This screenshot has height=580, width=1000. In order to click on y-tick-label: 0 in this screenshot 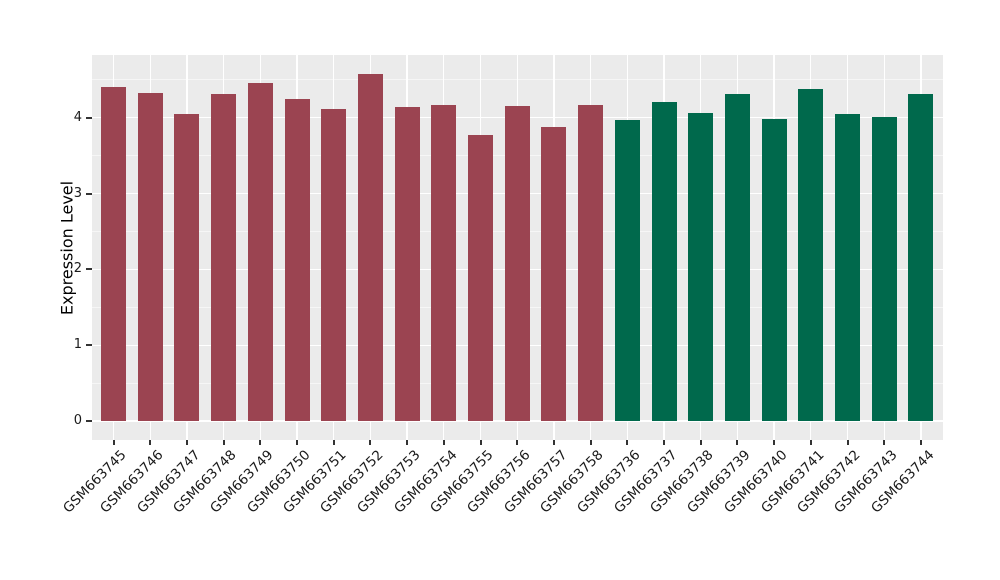, I will do `click(77, 420)`.